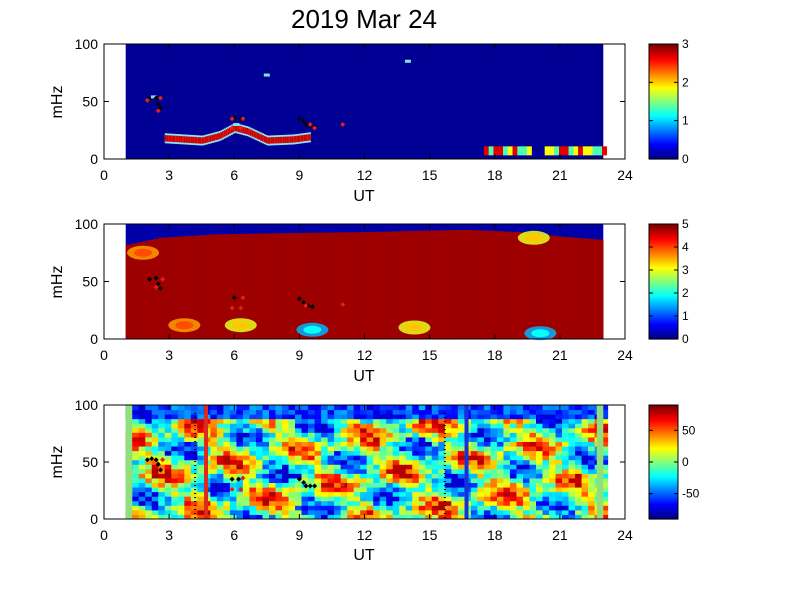  I want to click on colorbar-tick-label: 1, so click(685, 316).